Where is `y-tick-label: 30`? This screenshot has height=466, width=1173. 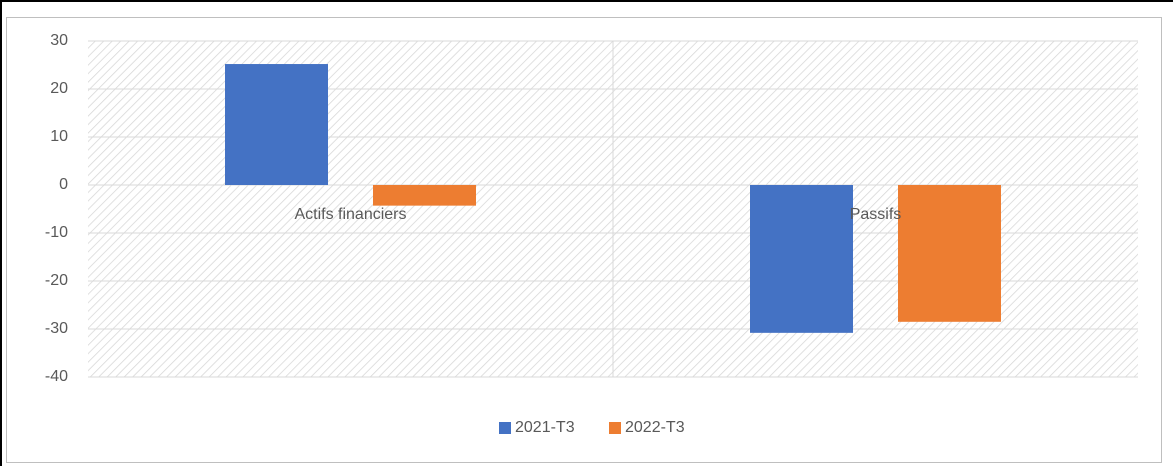
y-tick-label: 30 is located at coordinates (59, 40).